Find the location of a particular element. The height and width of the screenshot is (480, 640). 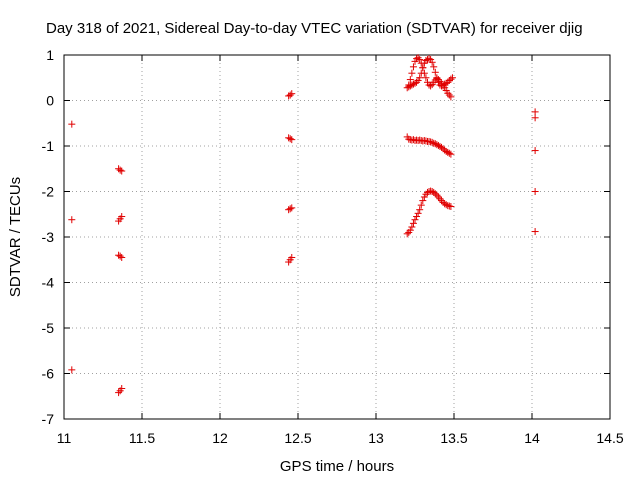

x-tick-label: 12.5 is located at coordinates (297, 438).